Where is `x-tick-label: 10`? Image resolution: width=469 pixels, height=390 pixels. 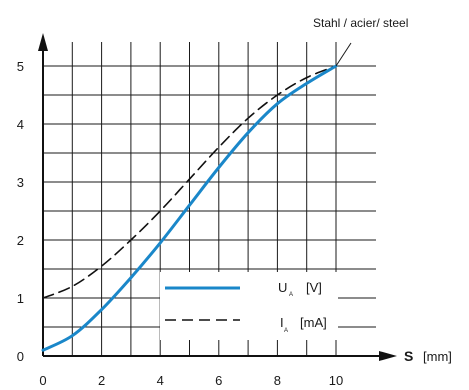 x-tick-label: 10 is located at coordinates (336, 380).